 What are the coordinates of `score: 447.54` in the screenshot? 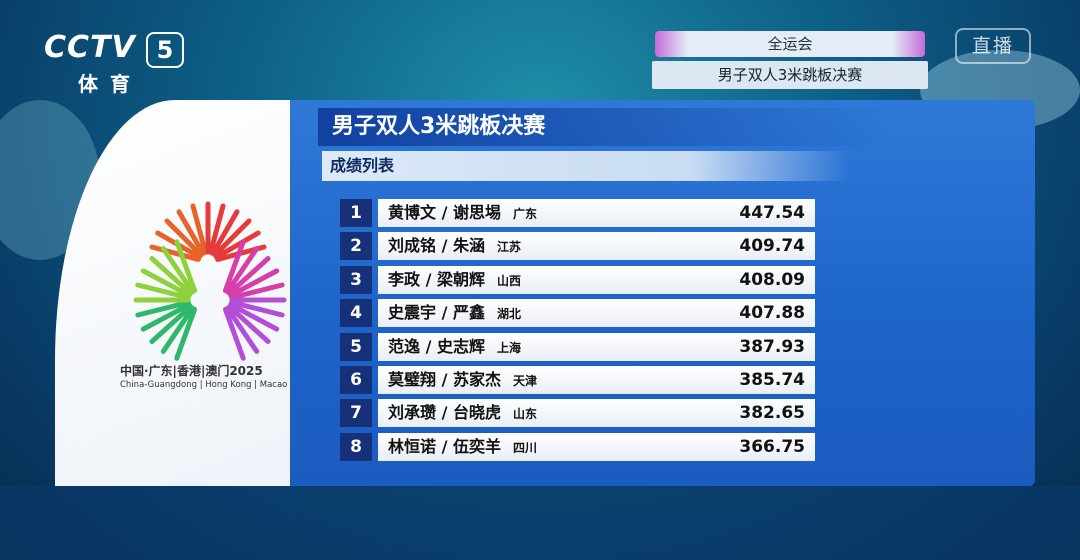 It's located at (772, 213).